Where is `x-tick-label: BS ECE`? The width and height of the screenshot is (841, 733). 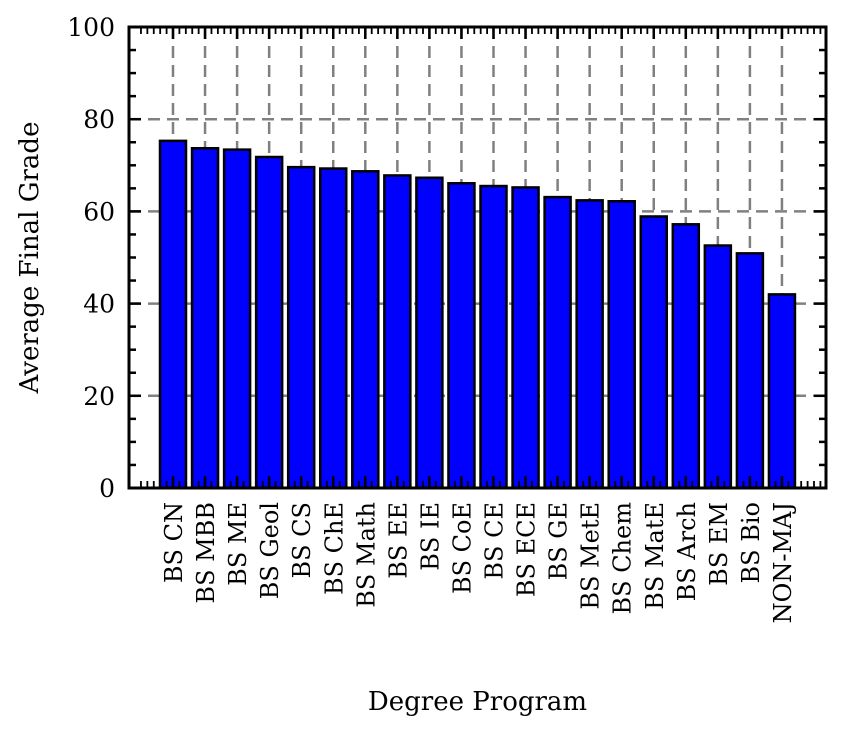 x-tick-label: BS ECE is located at coordinates (527, 549).